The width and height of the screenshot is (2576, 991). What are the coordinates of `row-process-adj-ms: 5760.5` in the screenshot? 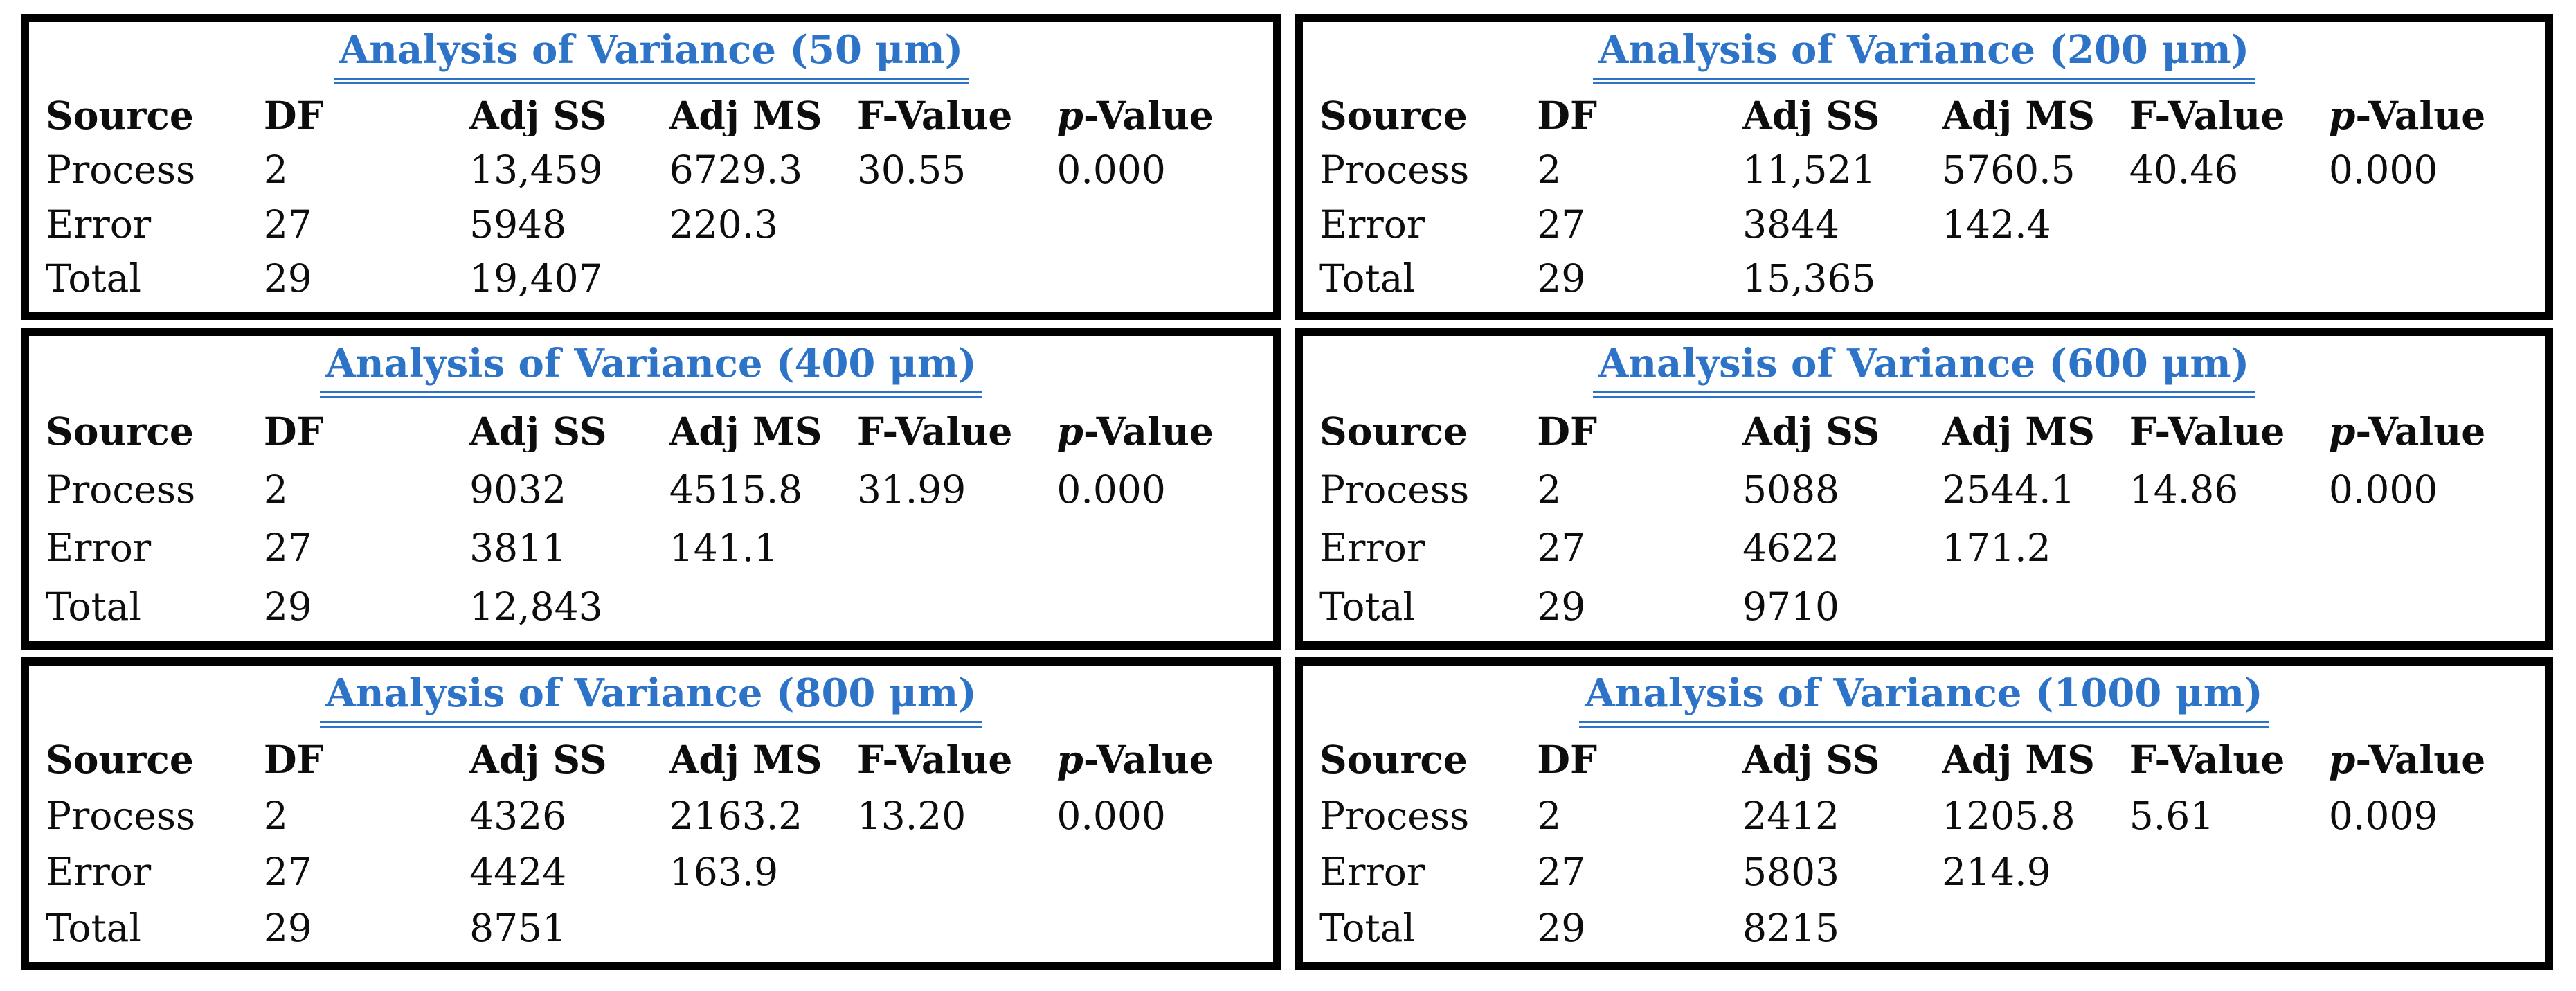 It's located at (2008, 170).